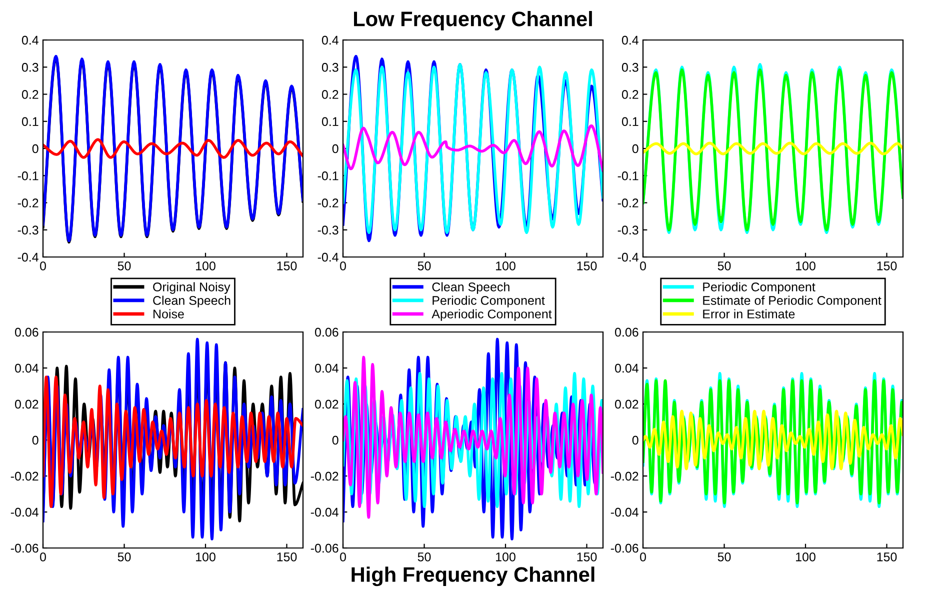 Image resolution: width=925 pixels, height=592 pixels. Describe the element at coordinates (792, 302) in the screenshot. I see `legend-label: Estimate of Periodic Component` at that location.